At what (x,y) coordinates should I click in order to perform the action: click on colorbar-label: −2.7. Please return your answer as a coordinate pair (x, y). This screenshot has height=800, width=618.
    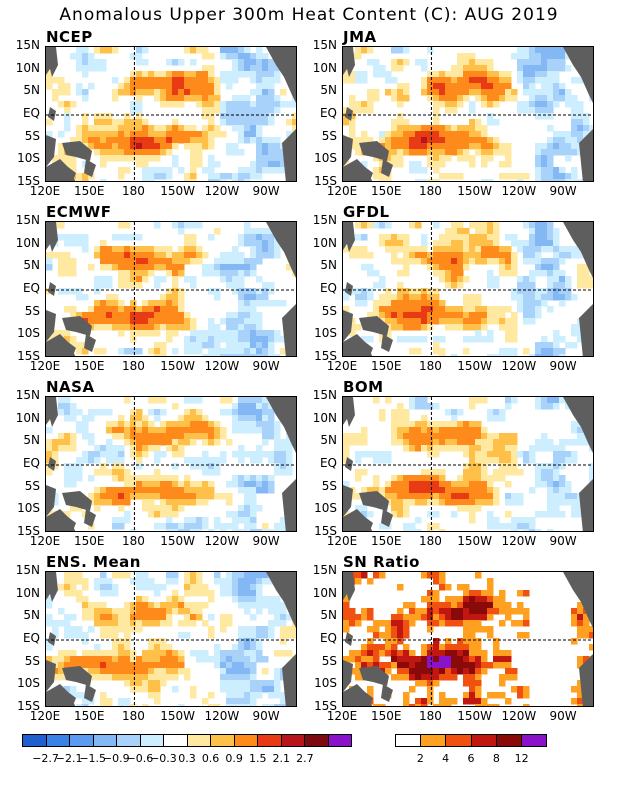
    Looking at the image, I should click on (45, 758).